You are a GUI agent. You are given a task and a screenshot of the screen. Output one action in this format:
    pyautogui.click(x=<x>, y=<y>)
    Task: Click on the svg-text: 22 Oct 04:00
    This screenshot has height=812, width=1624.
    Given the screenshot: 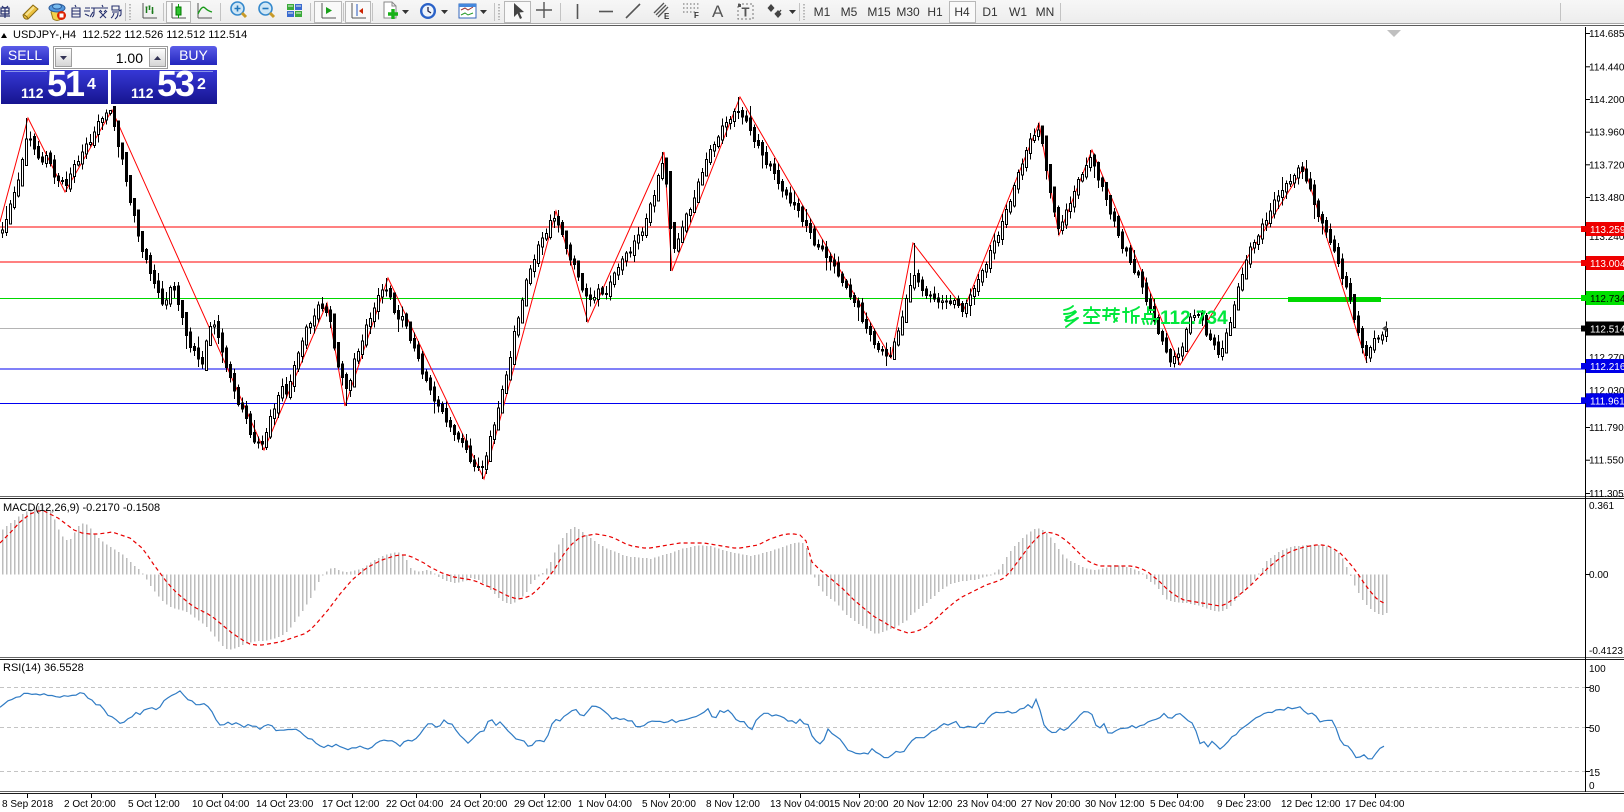 What is the action you would take?
    pyautogui.click(x=415, y=804)
    